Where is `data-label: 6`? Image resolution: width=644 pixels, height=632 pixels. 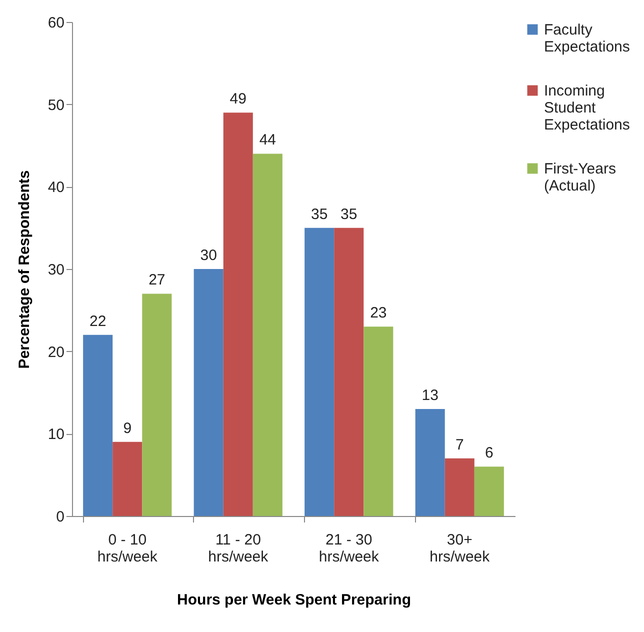
data-label: 6 is located at coordinates (489, 453).